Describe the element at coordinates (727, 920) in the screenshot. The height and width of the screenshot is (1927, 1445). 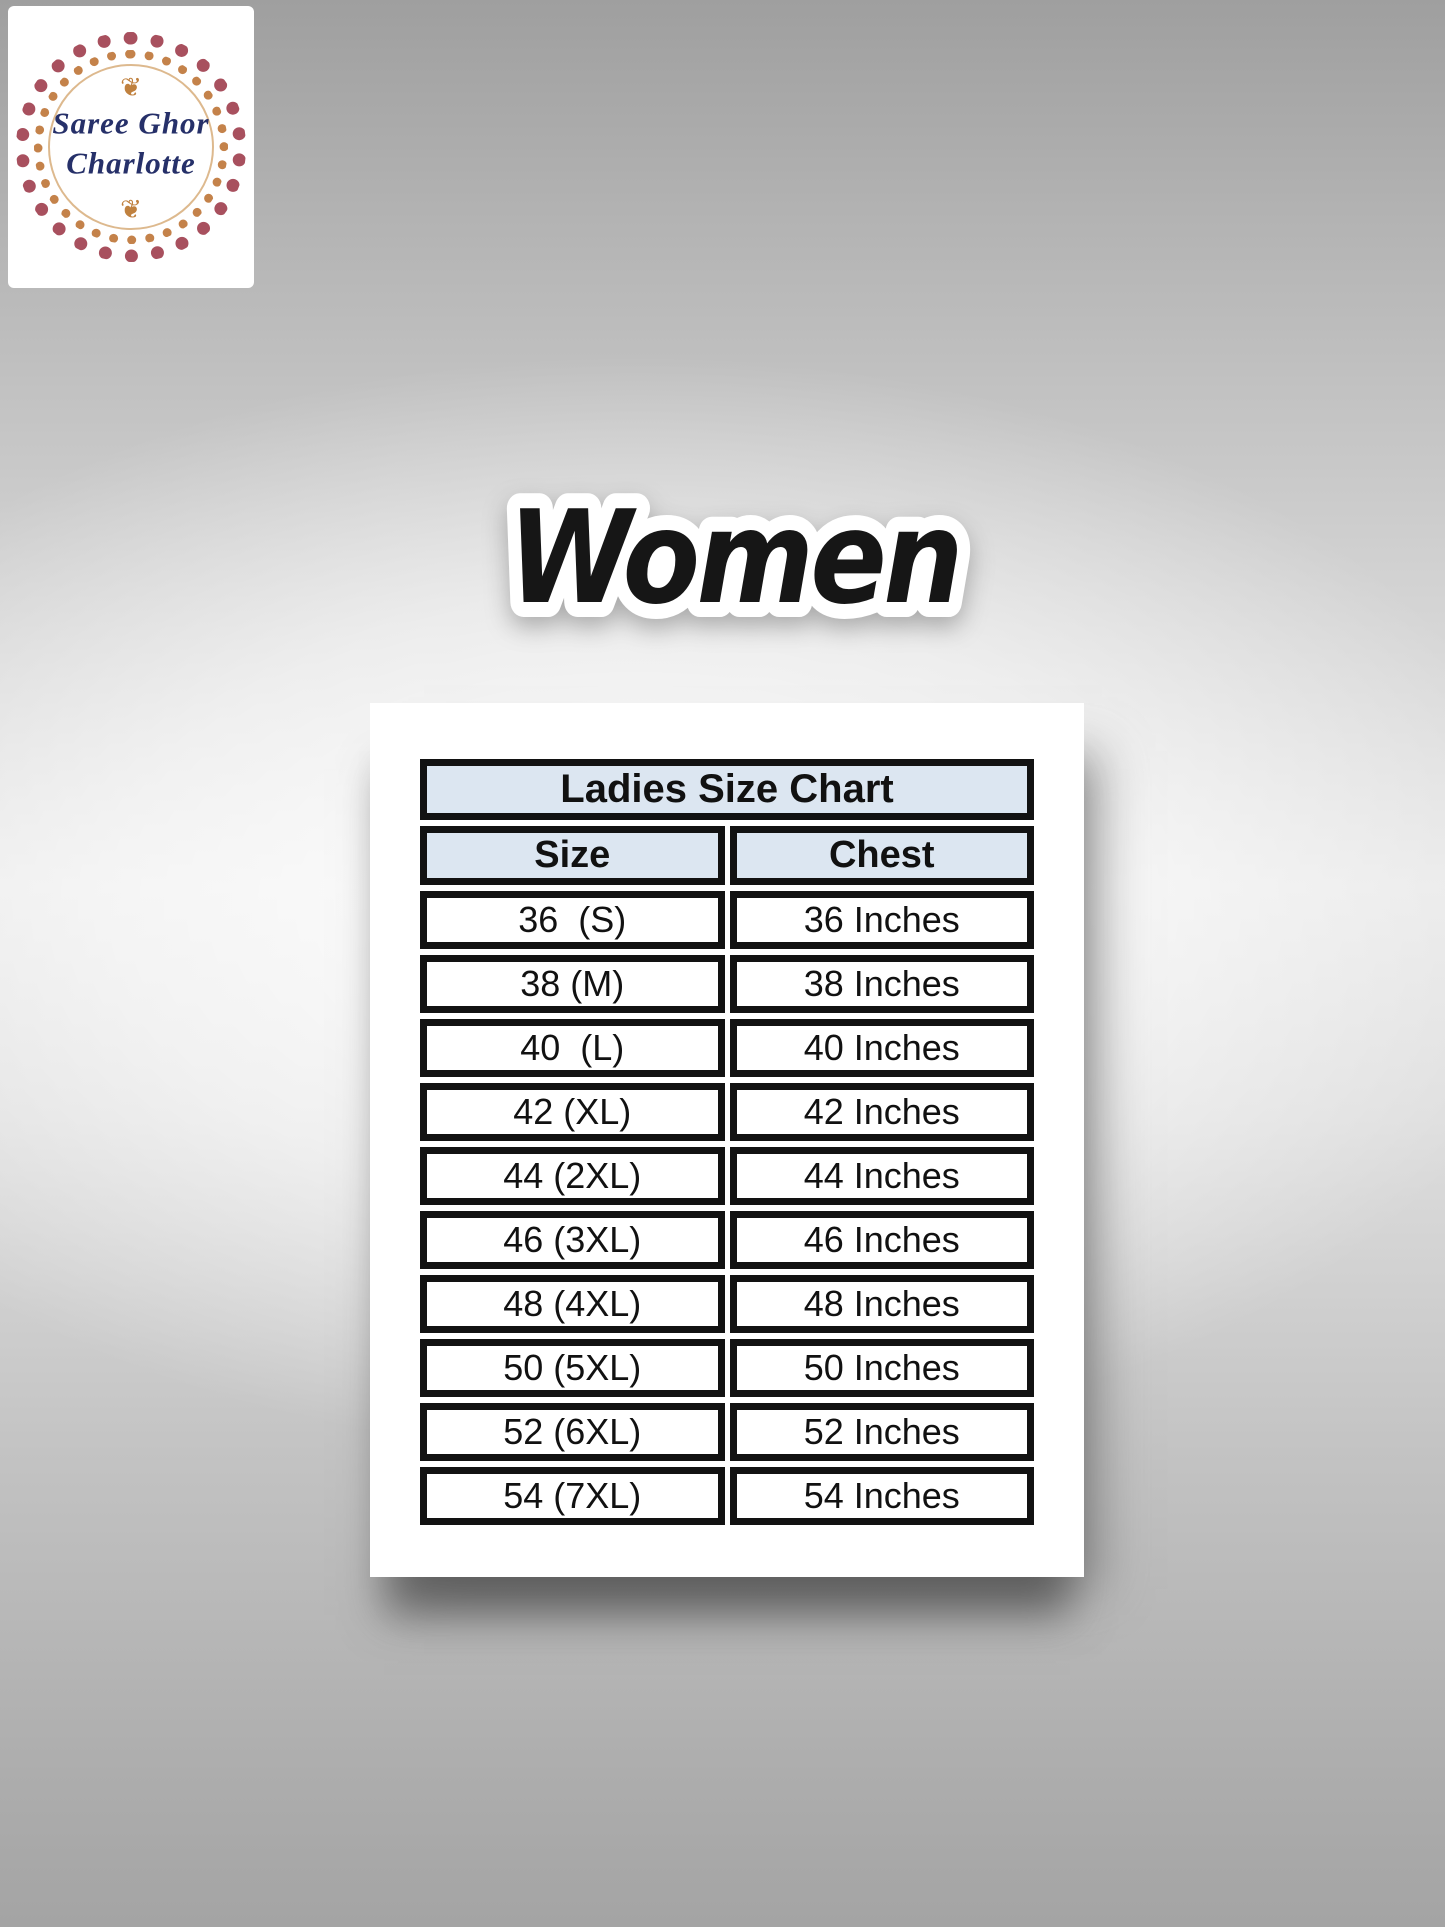
I see `table-row: 36 (S) 36 Inches` at that location.